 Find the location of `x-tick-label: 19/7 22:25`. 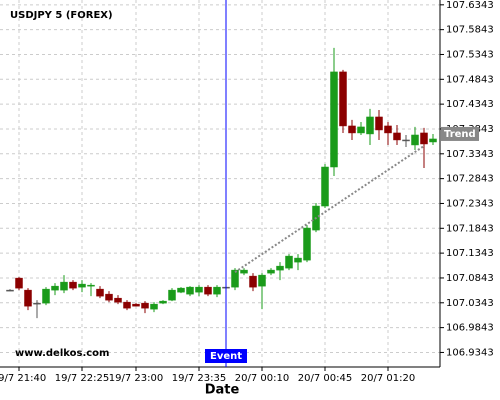

x-tick-label: 19/7 22:25 is located at coordinates (82, 378).